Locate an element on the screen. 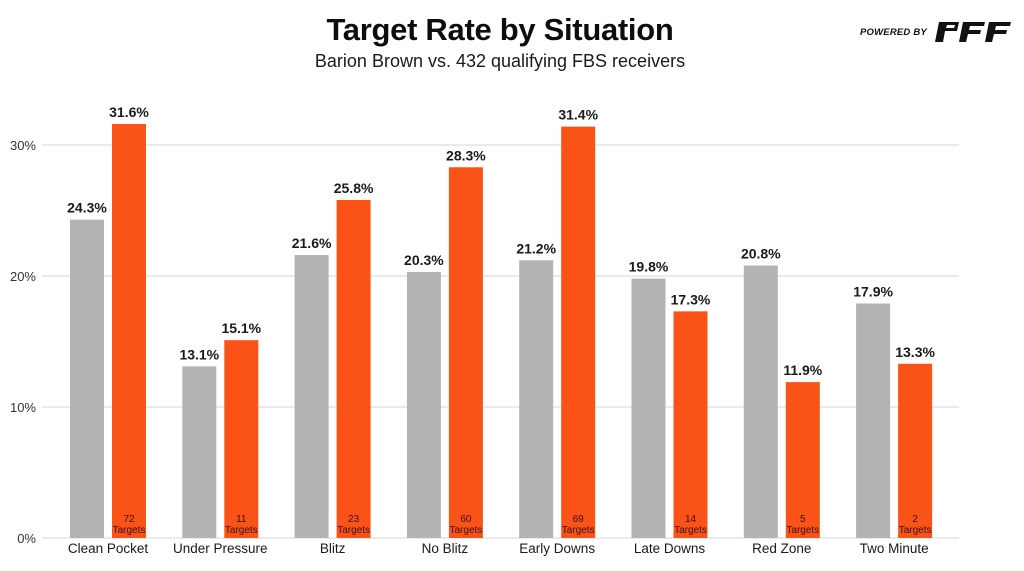 The width and height of the screenshot is (1024, 571). targets-count-label: 11 is located at coordinates (241, 519).